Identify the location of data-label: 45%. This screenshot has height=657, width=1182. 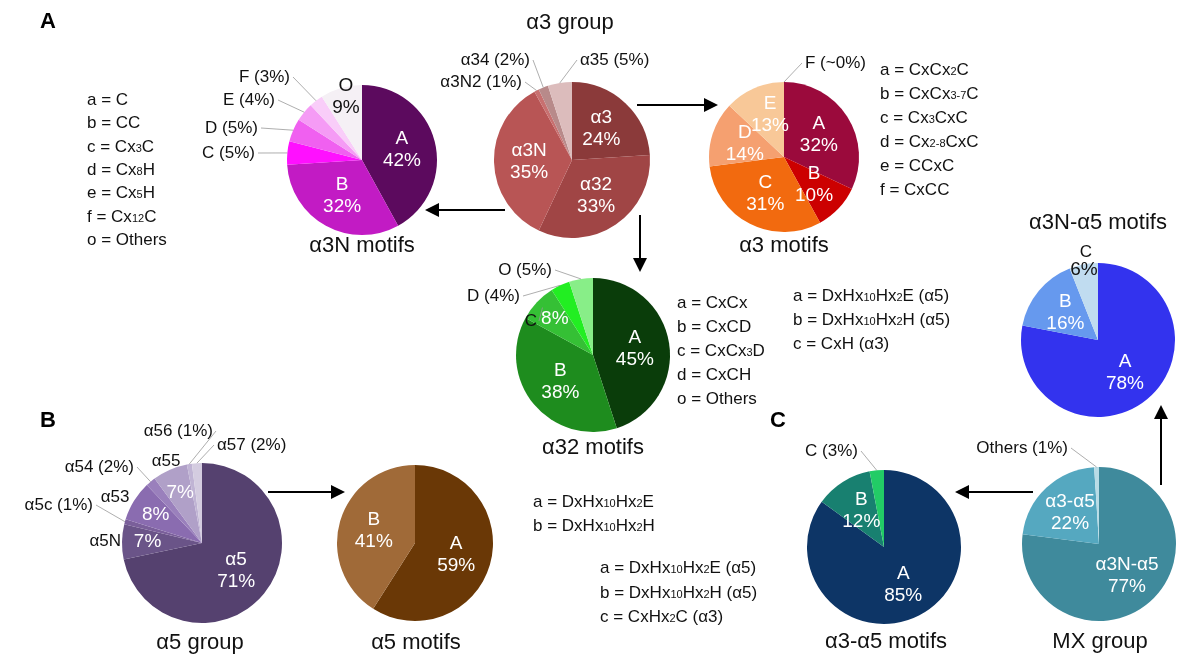
(634, 358).